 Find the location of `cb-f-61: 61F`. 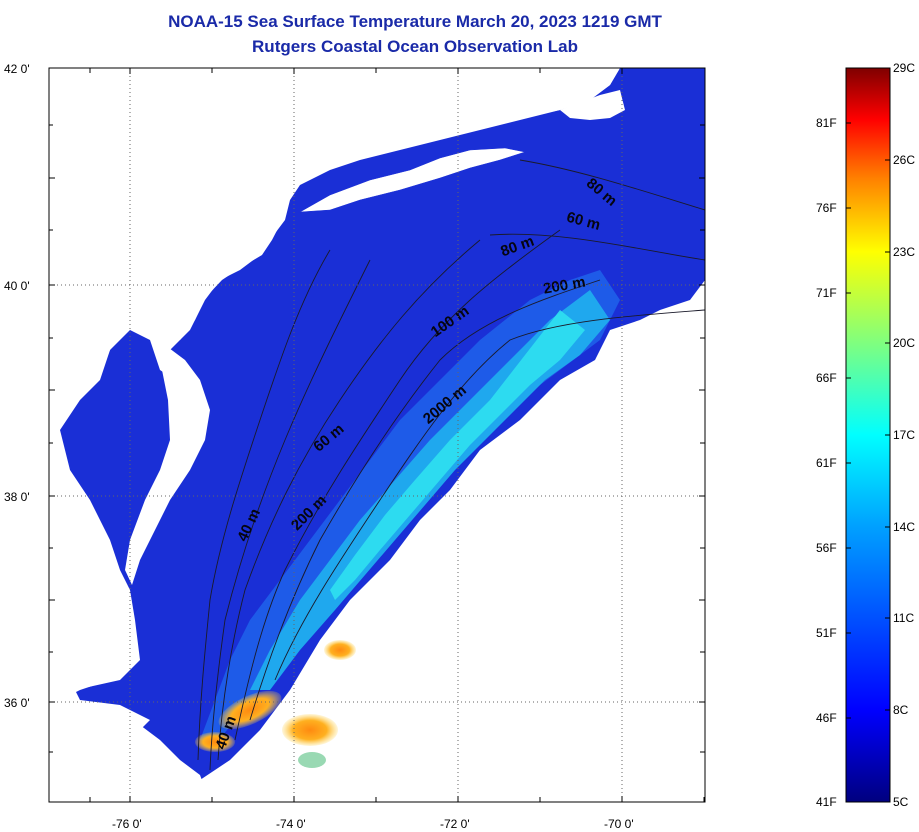

cb-f-61: 61F is located at coordinates (826, 463).